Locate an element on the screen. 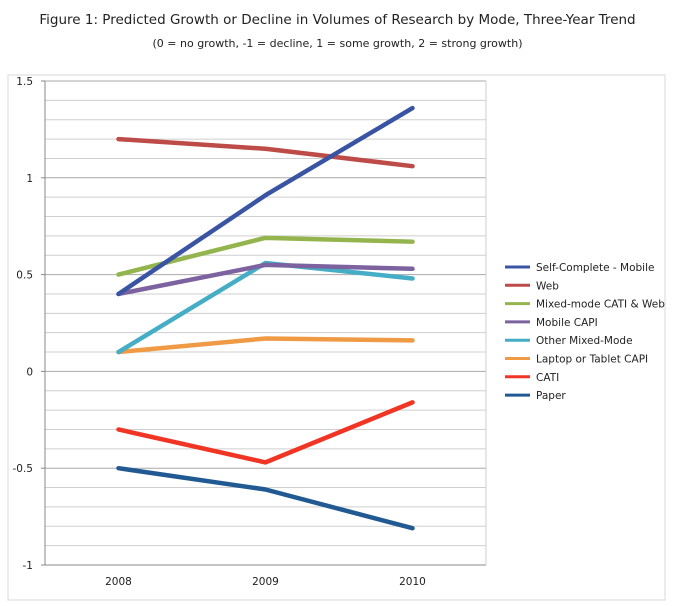 This screenshot has height=606, width=675. legend-label: Other Mixed-Mode is located at coordinates (584, 341).